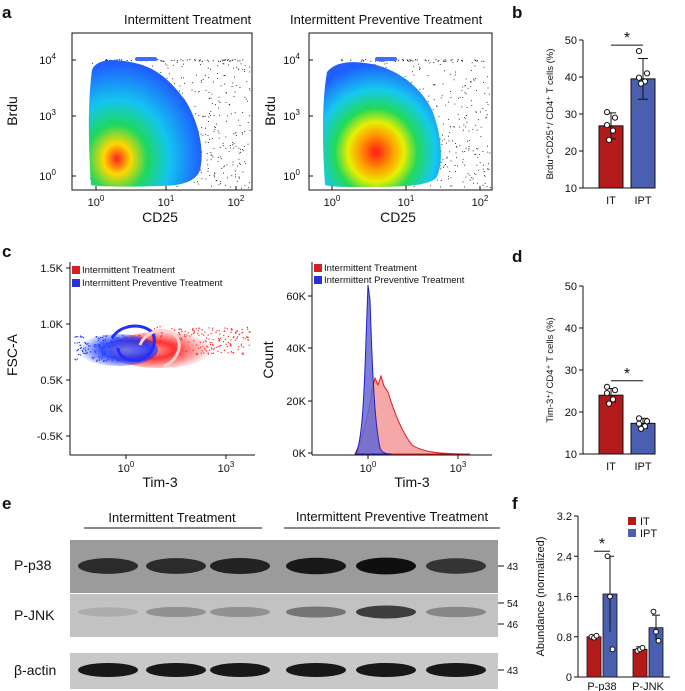  Describe the element at coordinates (126, 467) in the screenshot. I see `scatter-xtick-1e0: 100` at that location.